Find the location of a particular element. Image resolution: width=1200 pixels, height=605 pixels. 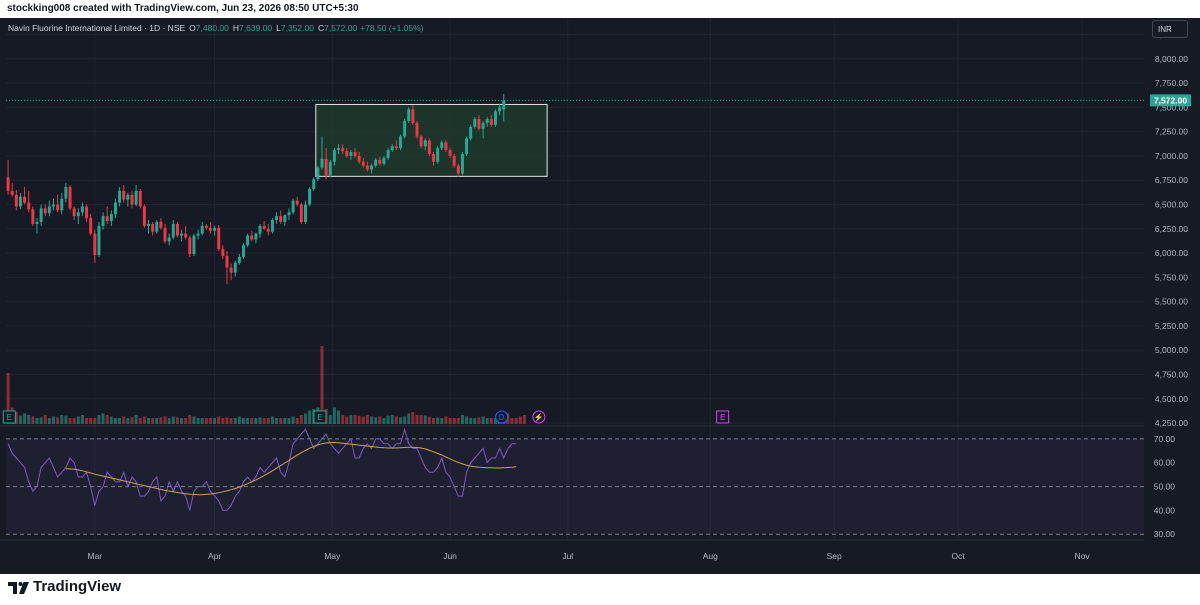

currency-selector: INR is located at coordinates (1170, 29).